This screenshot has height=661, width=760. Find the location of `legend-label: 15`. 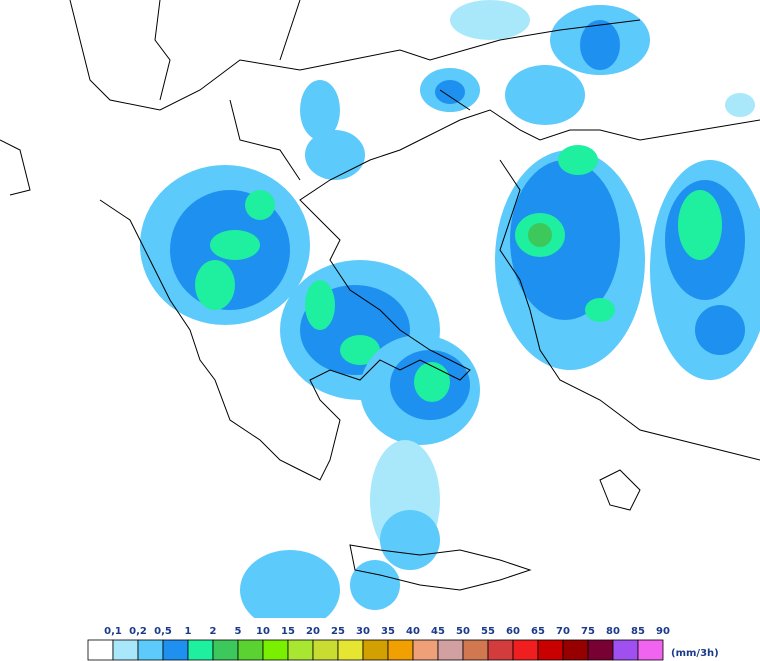

legend-label: 15 is located at coordinates (288, 631).